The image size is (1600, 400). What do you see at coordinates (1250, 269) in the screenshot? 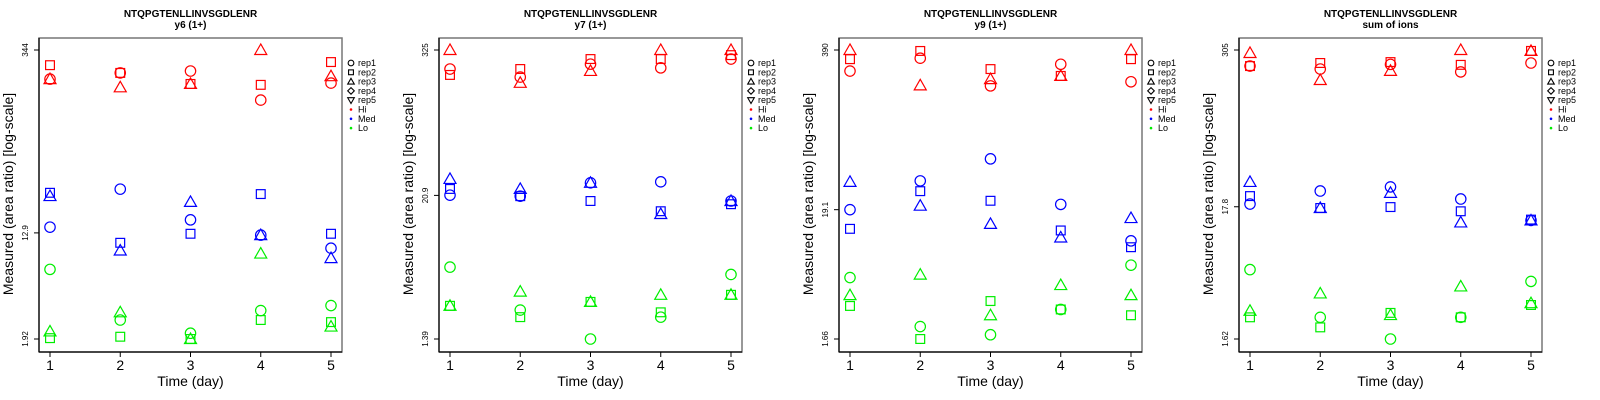
I see `point-day1-lo-rep1` at bounding box center [1250, 269].